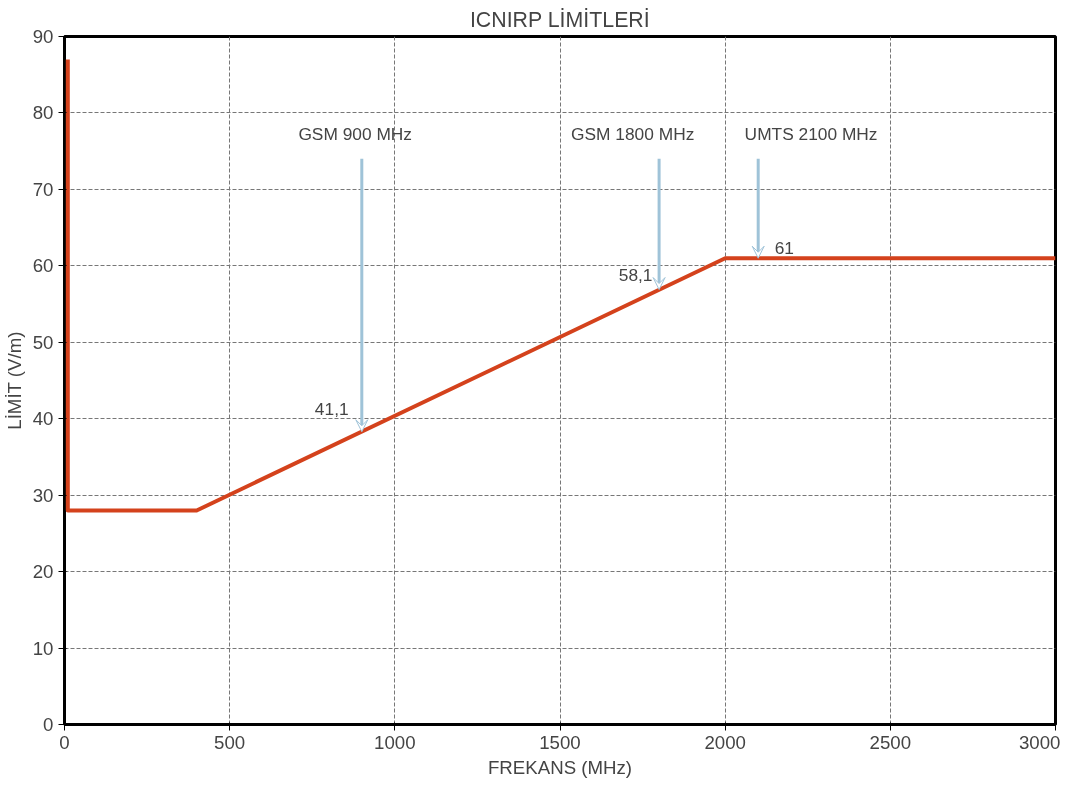 This screenshot has width=1073, height=793. I want to click on x-tick-label: 3000, so click(1040, 742).